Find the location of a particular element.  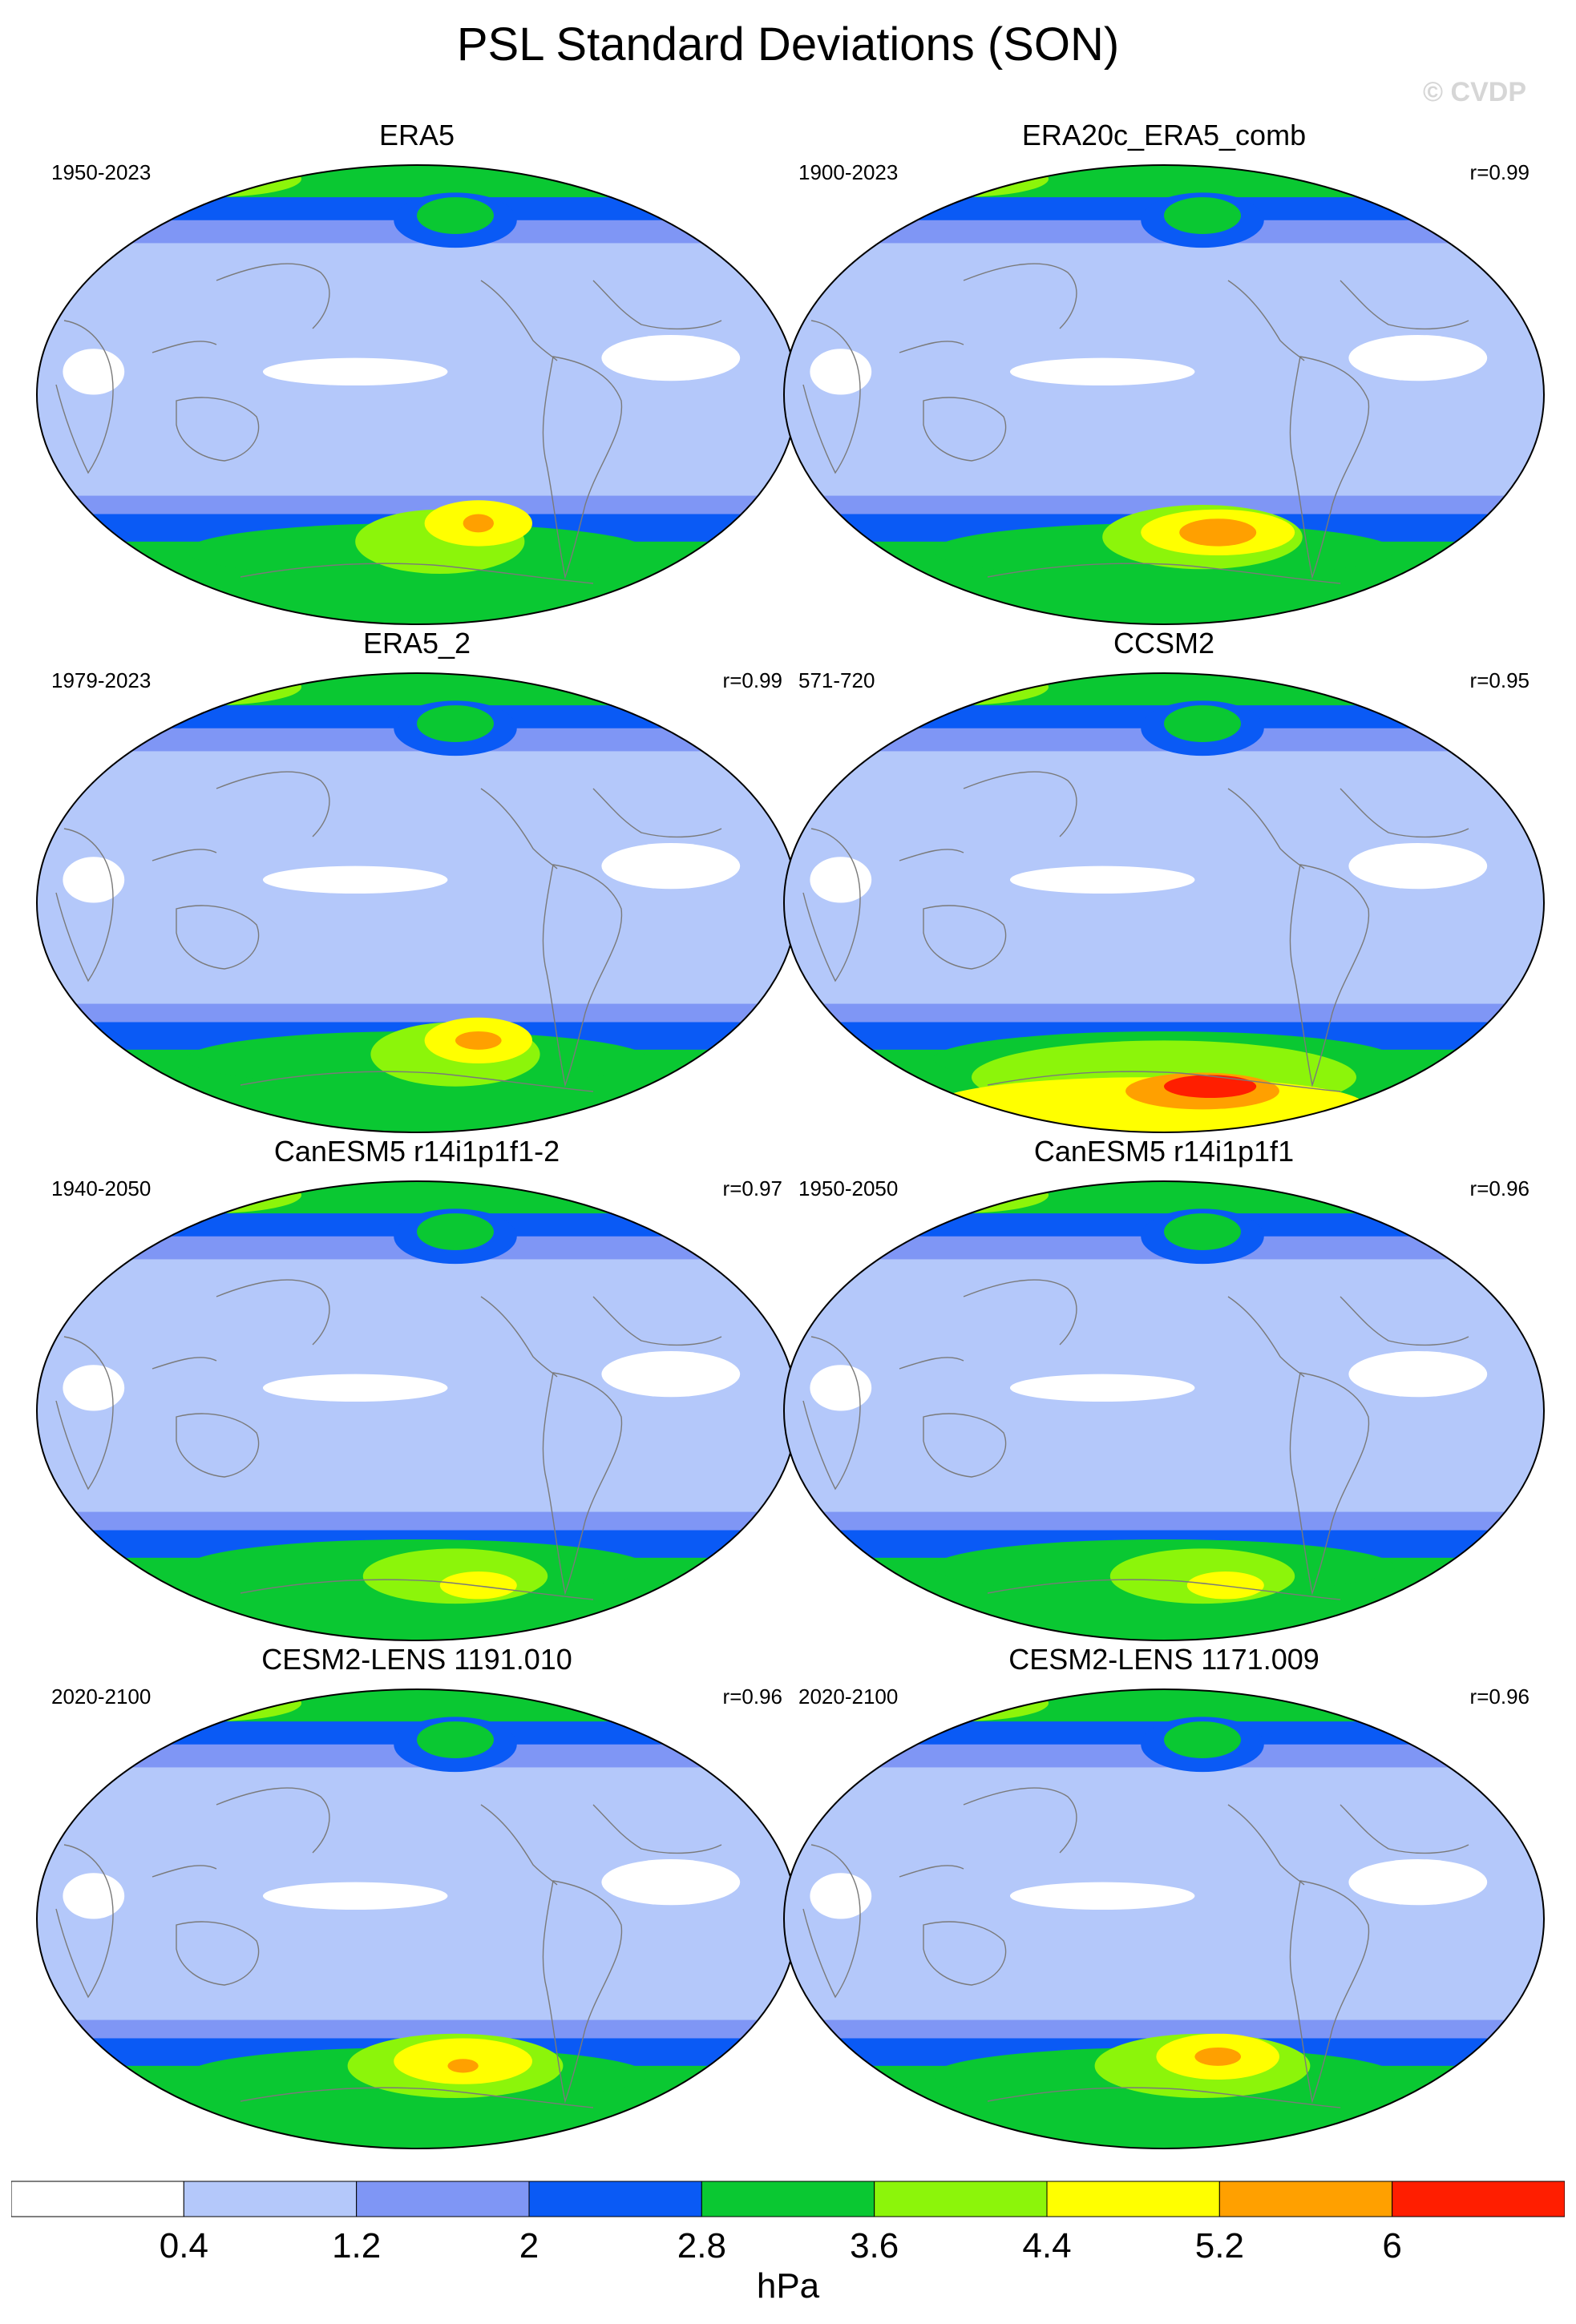

panel-title: CanESM5 r14i1p1f1 is located at coordinates (1164, 1151).